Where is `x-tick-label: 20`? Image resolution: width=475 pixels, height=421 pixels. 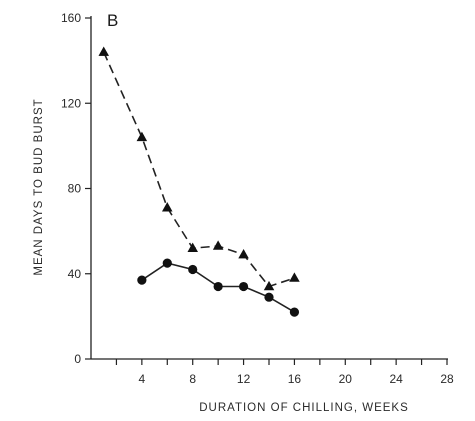 x-tick-label: 20 is located at coordinates (346, 379).